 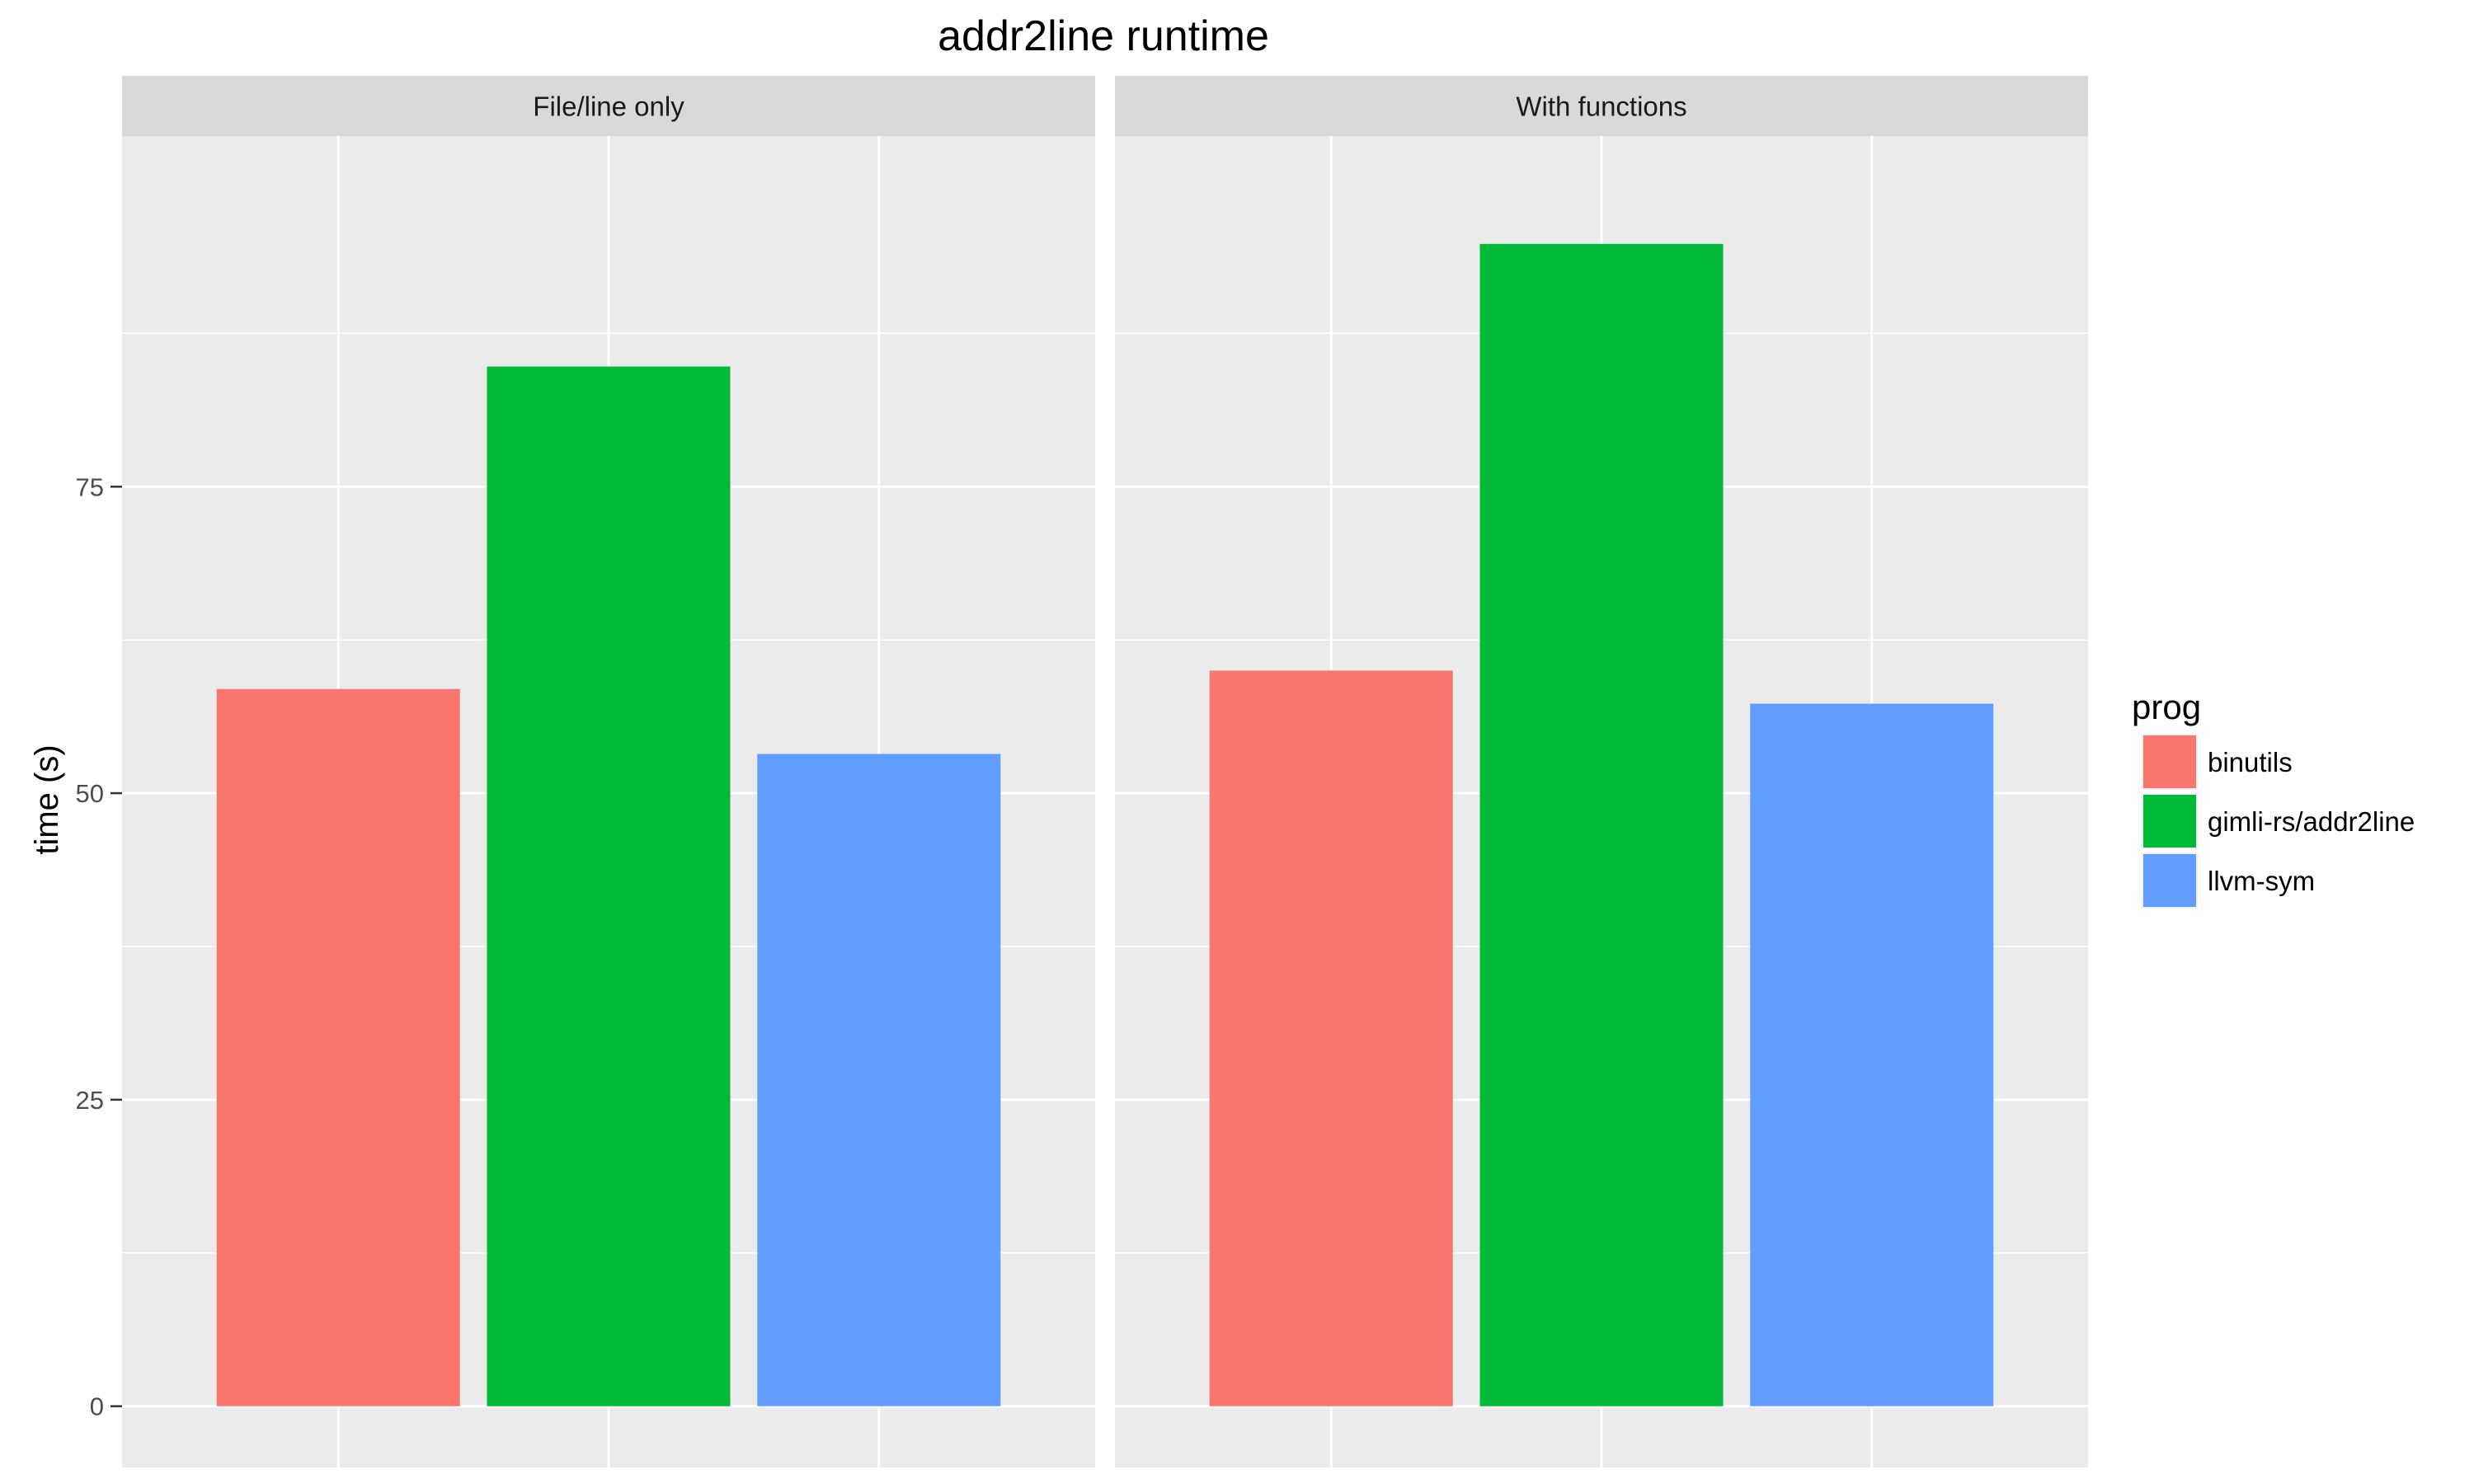 I want to click on legend-label: llvm-sym, so click(x=2261, y=881).